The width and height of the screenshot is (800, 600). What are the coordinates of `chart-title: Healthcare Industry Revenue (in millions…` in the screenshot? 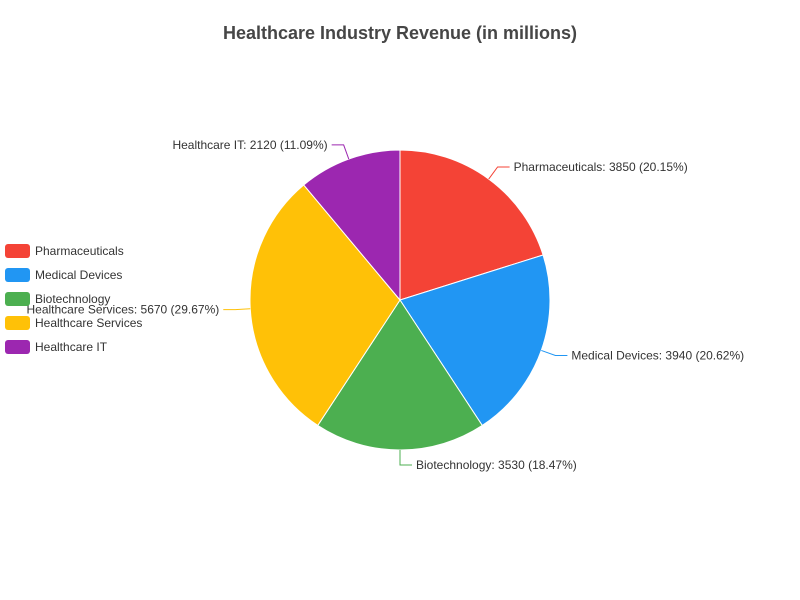 It's located at (400, 33).